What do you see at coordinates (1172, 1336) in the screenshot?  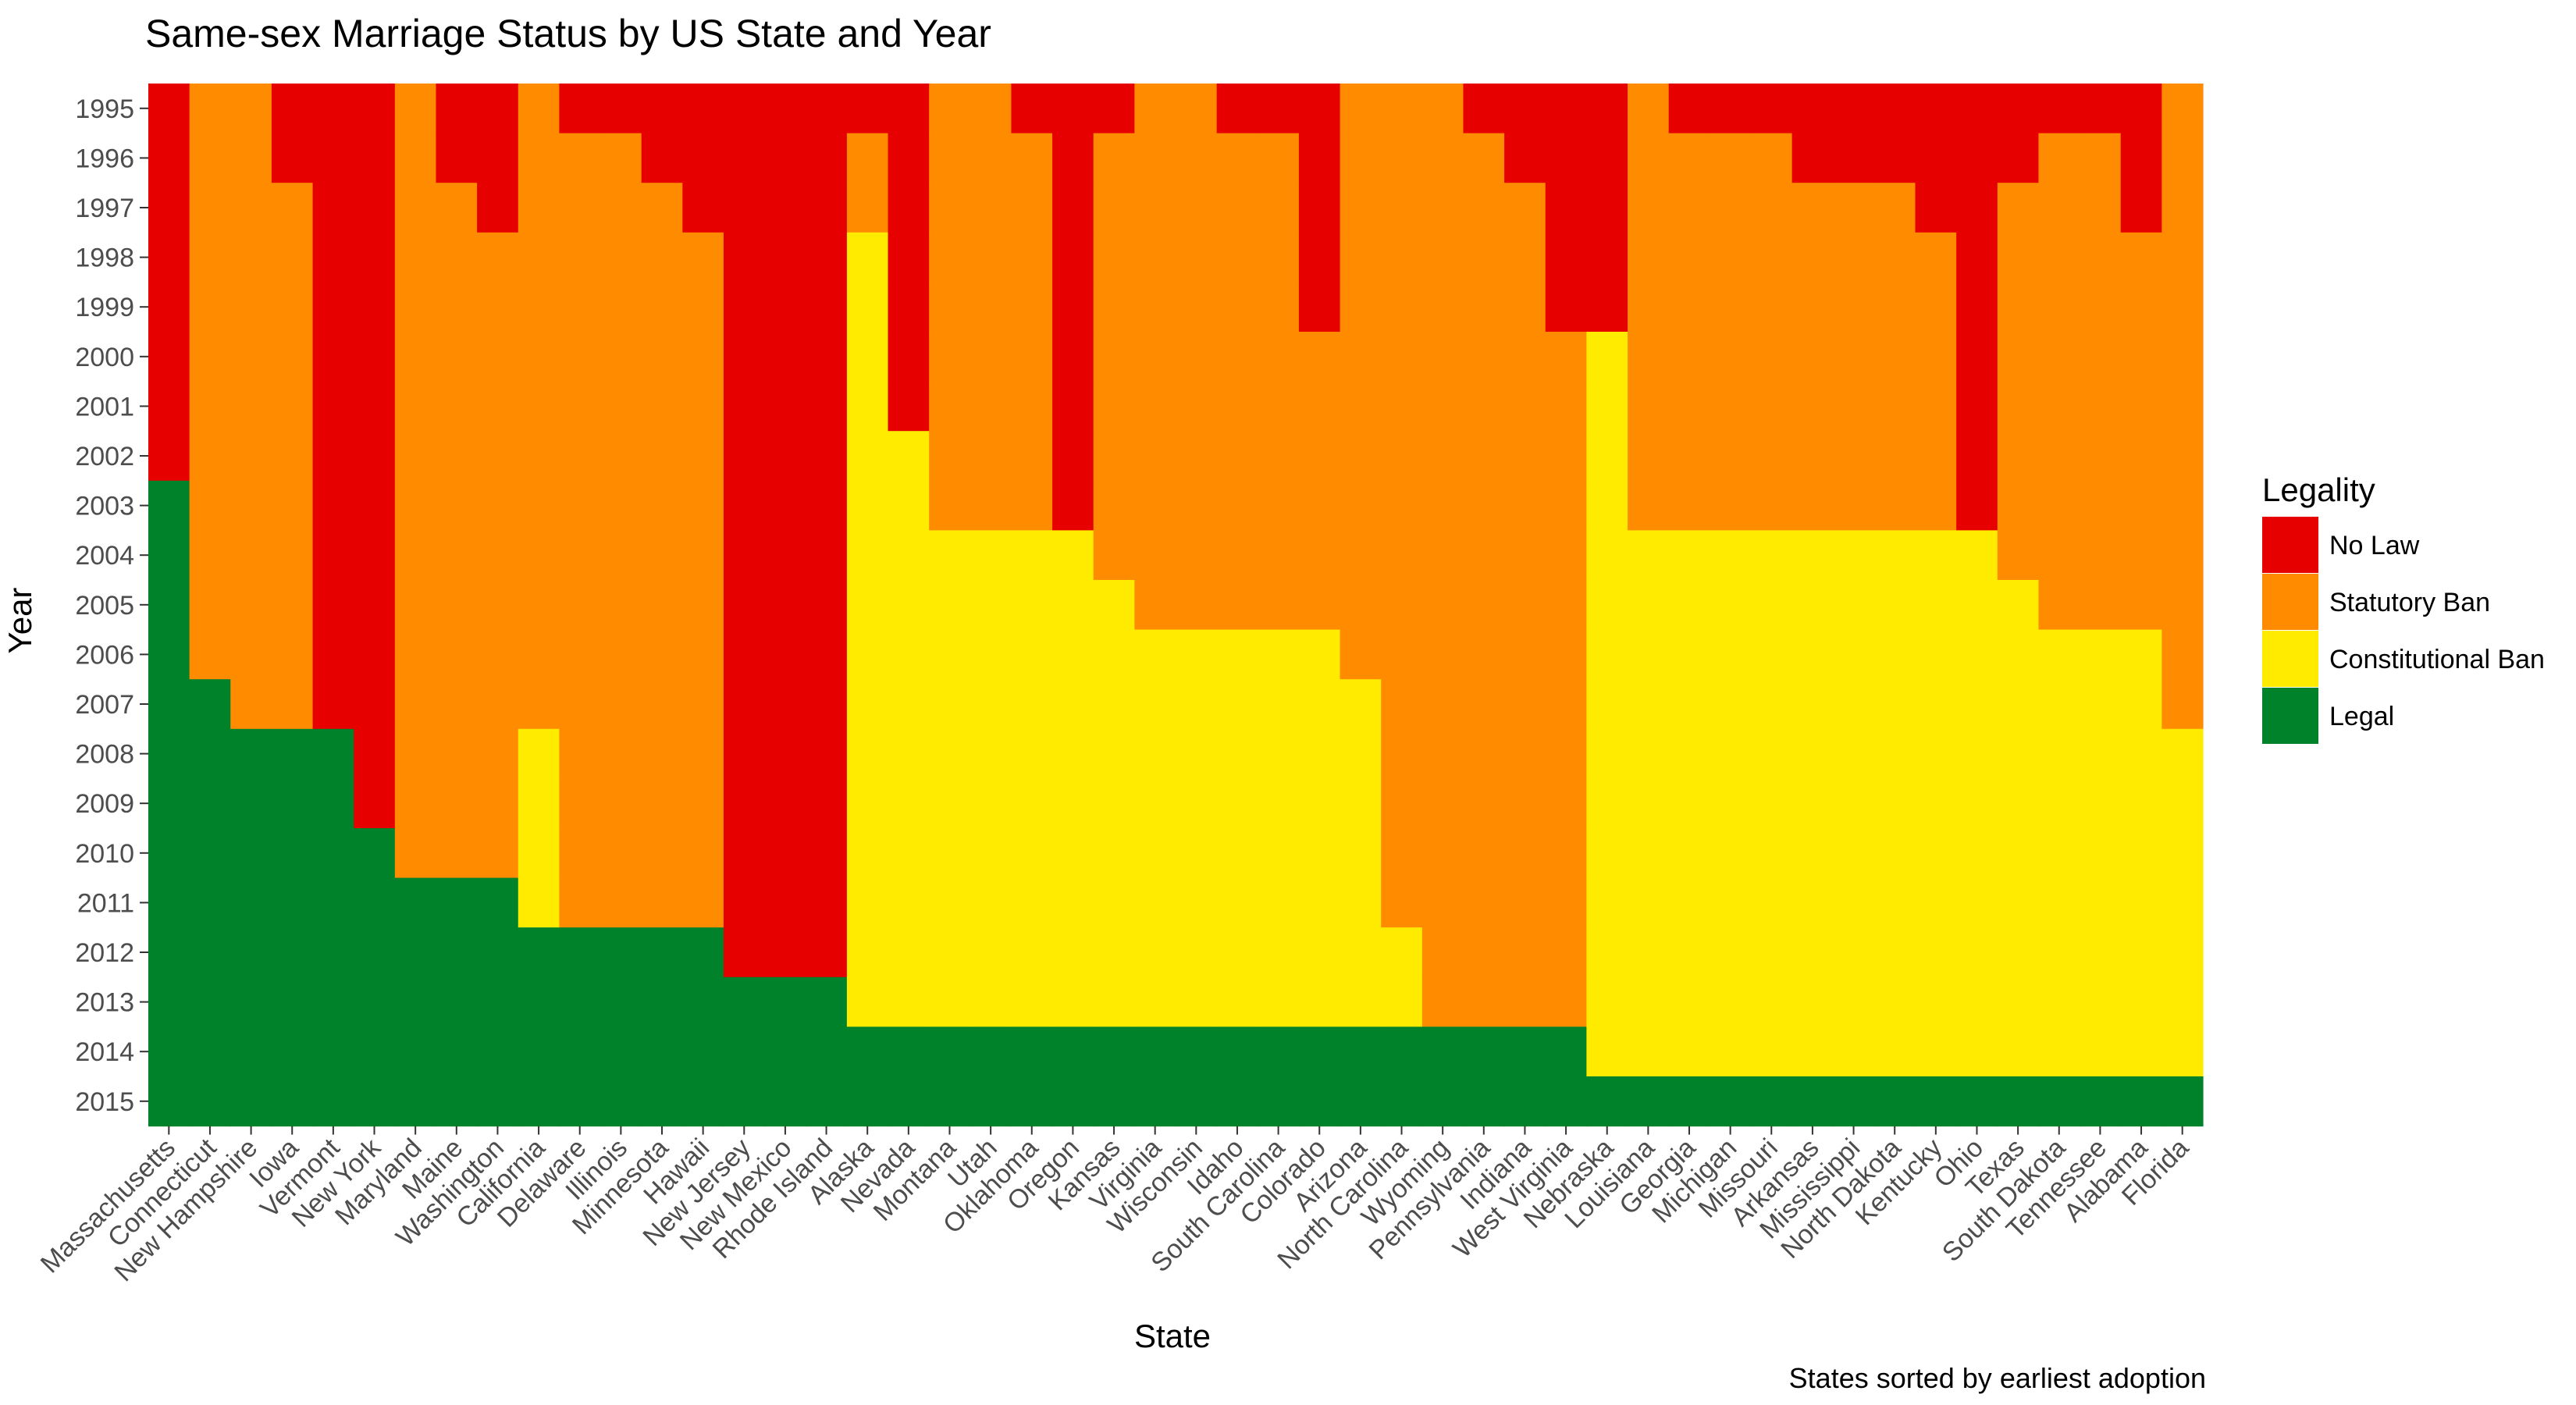 I see `x-axis-title: State` at bounding box center [1172, 1336].